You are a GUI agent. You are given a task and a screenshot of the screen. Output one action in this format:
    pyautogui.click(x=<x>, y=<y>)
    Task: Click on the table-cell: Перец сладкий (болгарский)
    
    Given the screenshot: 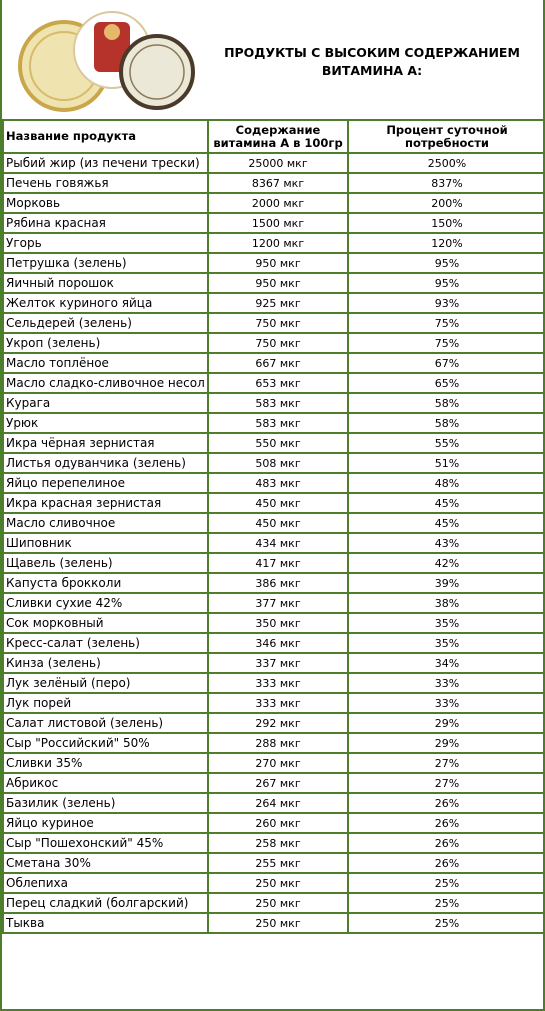 What is the action you would take?
    pyautogui.click(x=105, y=903)
    